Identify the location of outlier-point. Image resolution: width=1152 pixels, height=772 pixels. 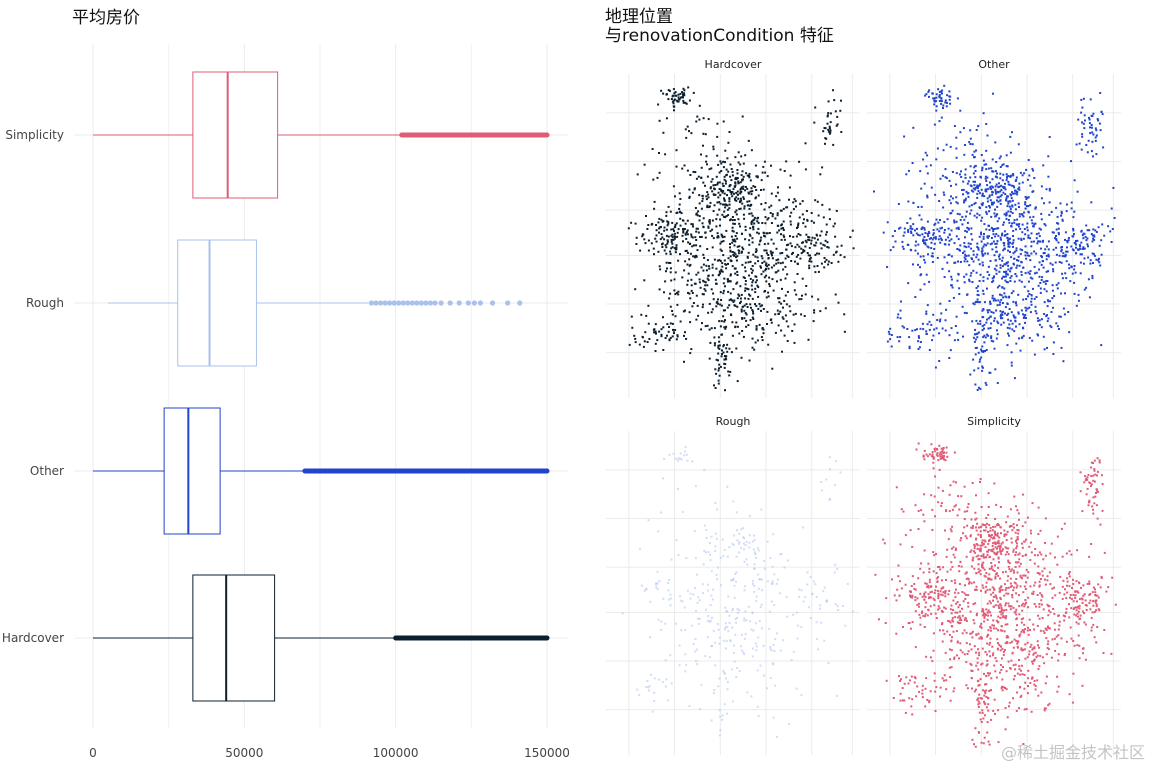
(376, 303).